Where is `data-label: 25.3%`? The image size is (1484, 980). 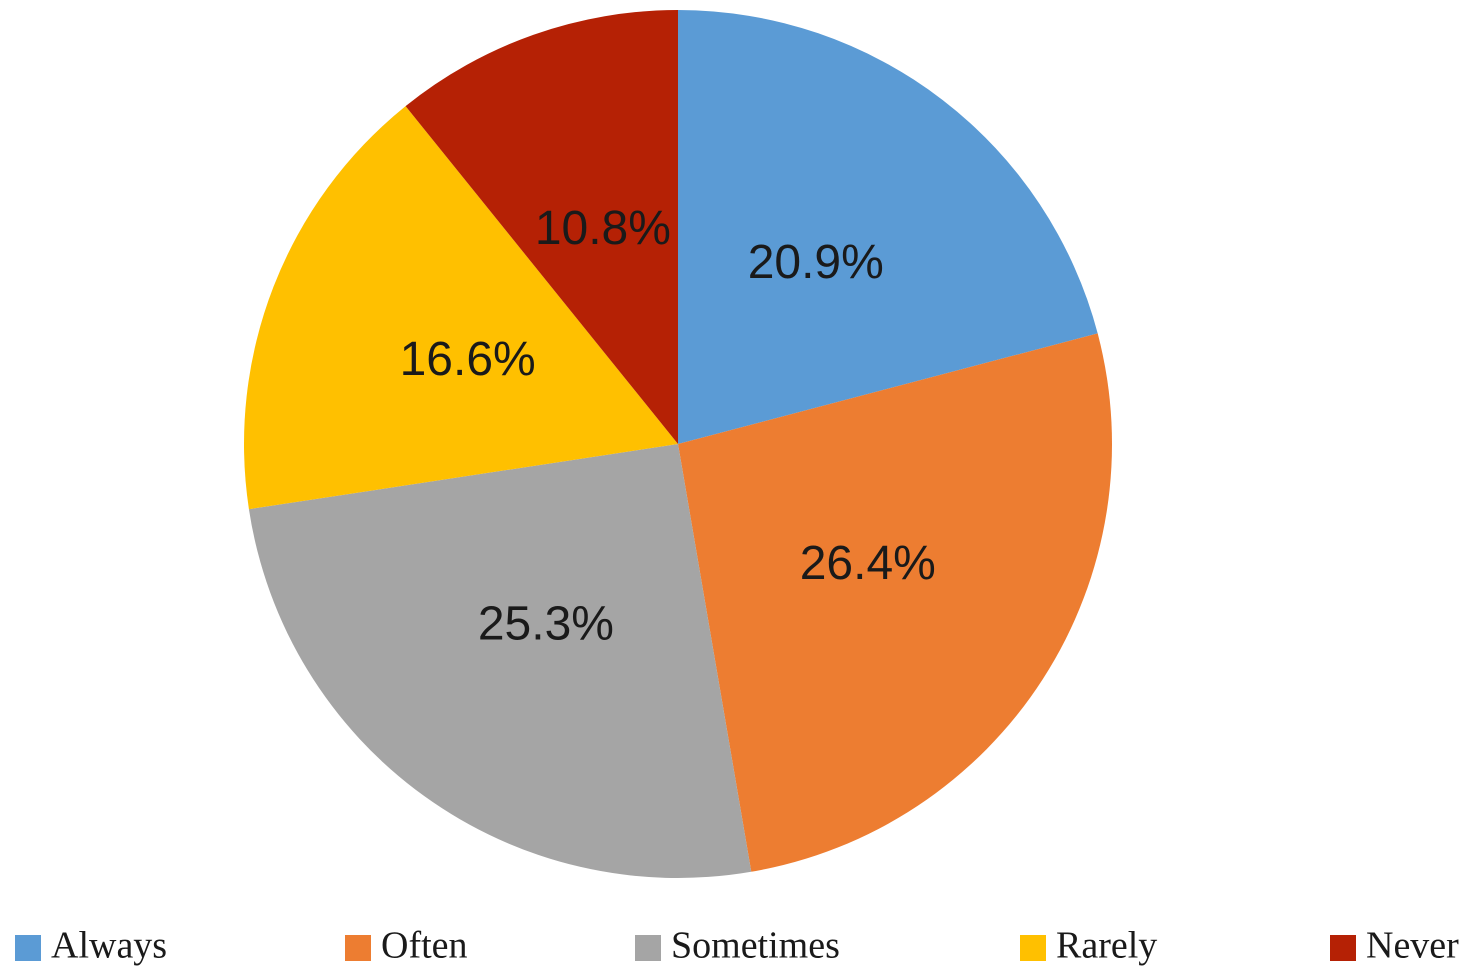 data-label: 25.3% is located at coordinates (546, 624).